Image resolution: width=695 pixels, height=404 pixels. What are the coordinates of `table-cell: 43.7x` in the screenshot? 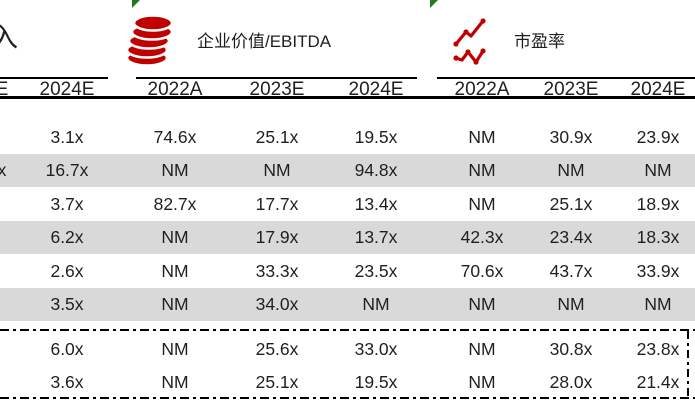 It's located at (571, 270).